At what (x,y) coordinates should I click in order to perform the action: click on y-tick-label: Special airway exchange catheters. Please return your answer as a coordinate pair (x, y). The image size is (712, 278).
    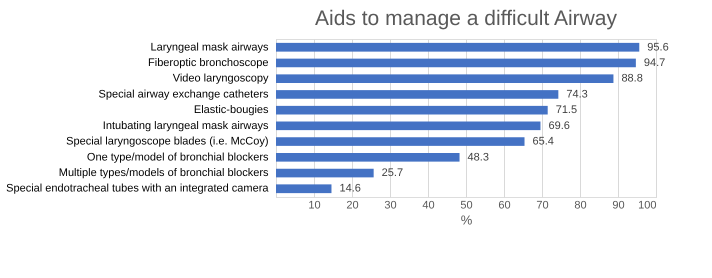
    Looking at the image, I should click on (183, 94).